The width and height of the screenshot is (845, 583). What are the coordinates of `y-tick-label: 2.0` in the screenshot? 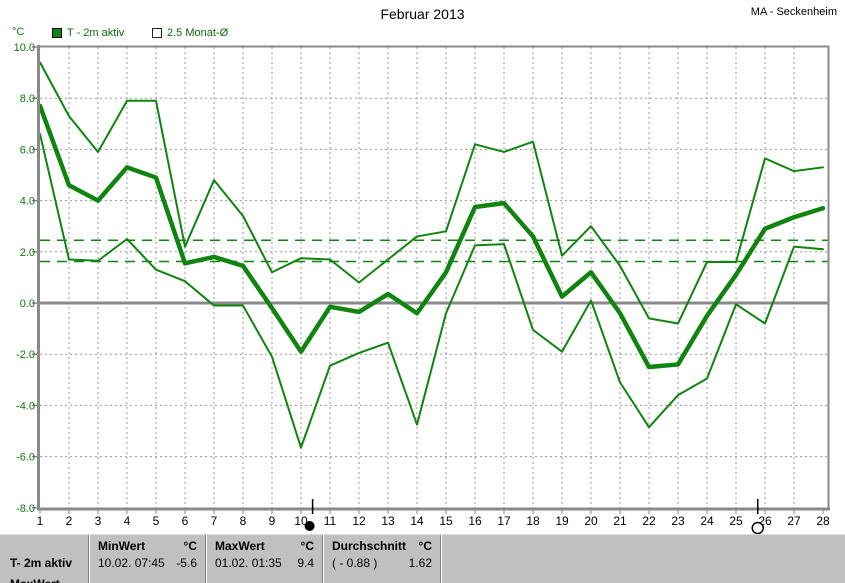 It's located at (27, 253).